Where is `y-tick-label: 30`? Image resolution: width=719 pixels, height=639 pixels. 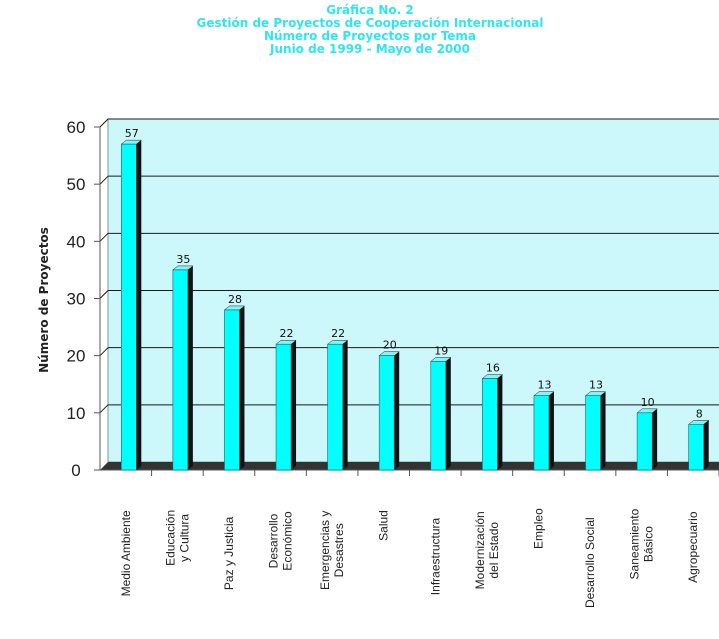 y-tick-label: 30 is located at coordinates (76, 299).